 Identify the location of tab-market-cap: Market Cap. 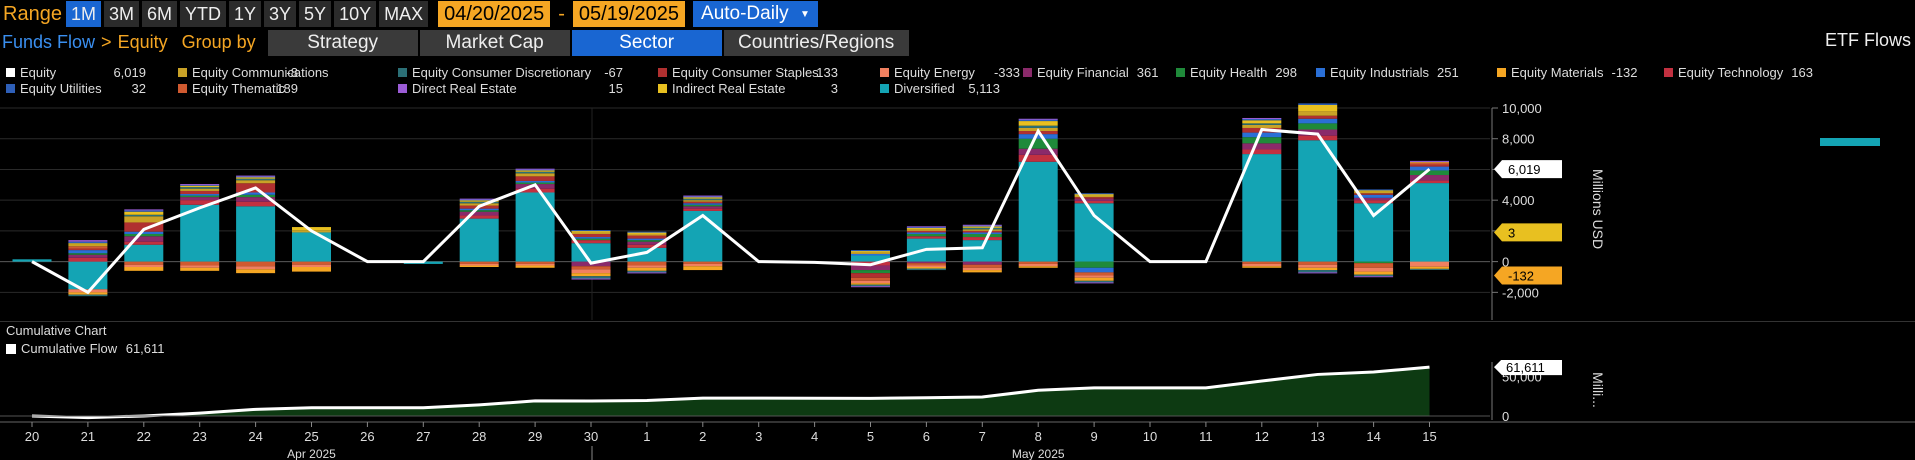
(494, 42).